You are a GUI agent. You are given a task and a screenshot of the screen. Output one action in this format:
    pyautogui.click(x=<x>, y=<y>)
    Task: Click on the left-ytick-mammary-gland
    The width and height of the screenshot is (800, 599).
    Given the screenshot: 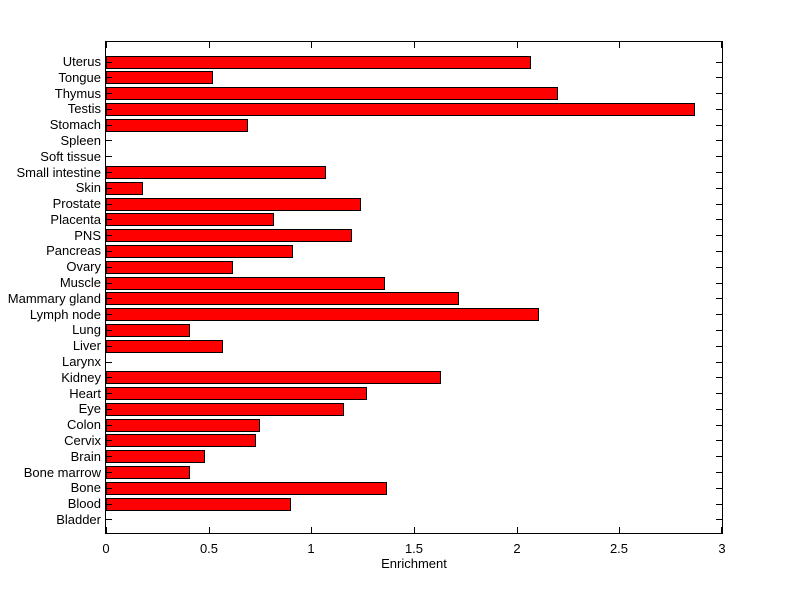 What is the action you would take?
    pyautogui.click(x=109, y=298)
    